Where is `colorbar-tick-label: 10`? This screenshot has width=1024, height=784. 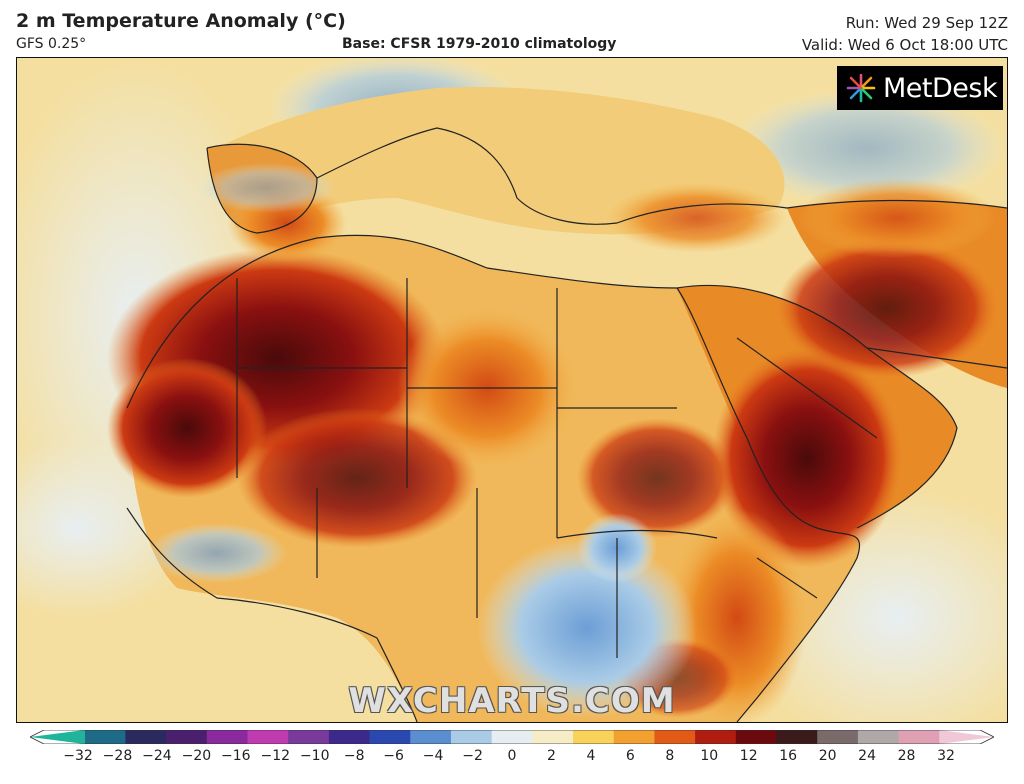
colorbar-tick-label: 10 is located at coordinates (709, 756).